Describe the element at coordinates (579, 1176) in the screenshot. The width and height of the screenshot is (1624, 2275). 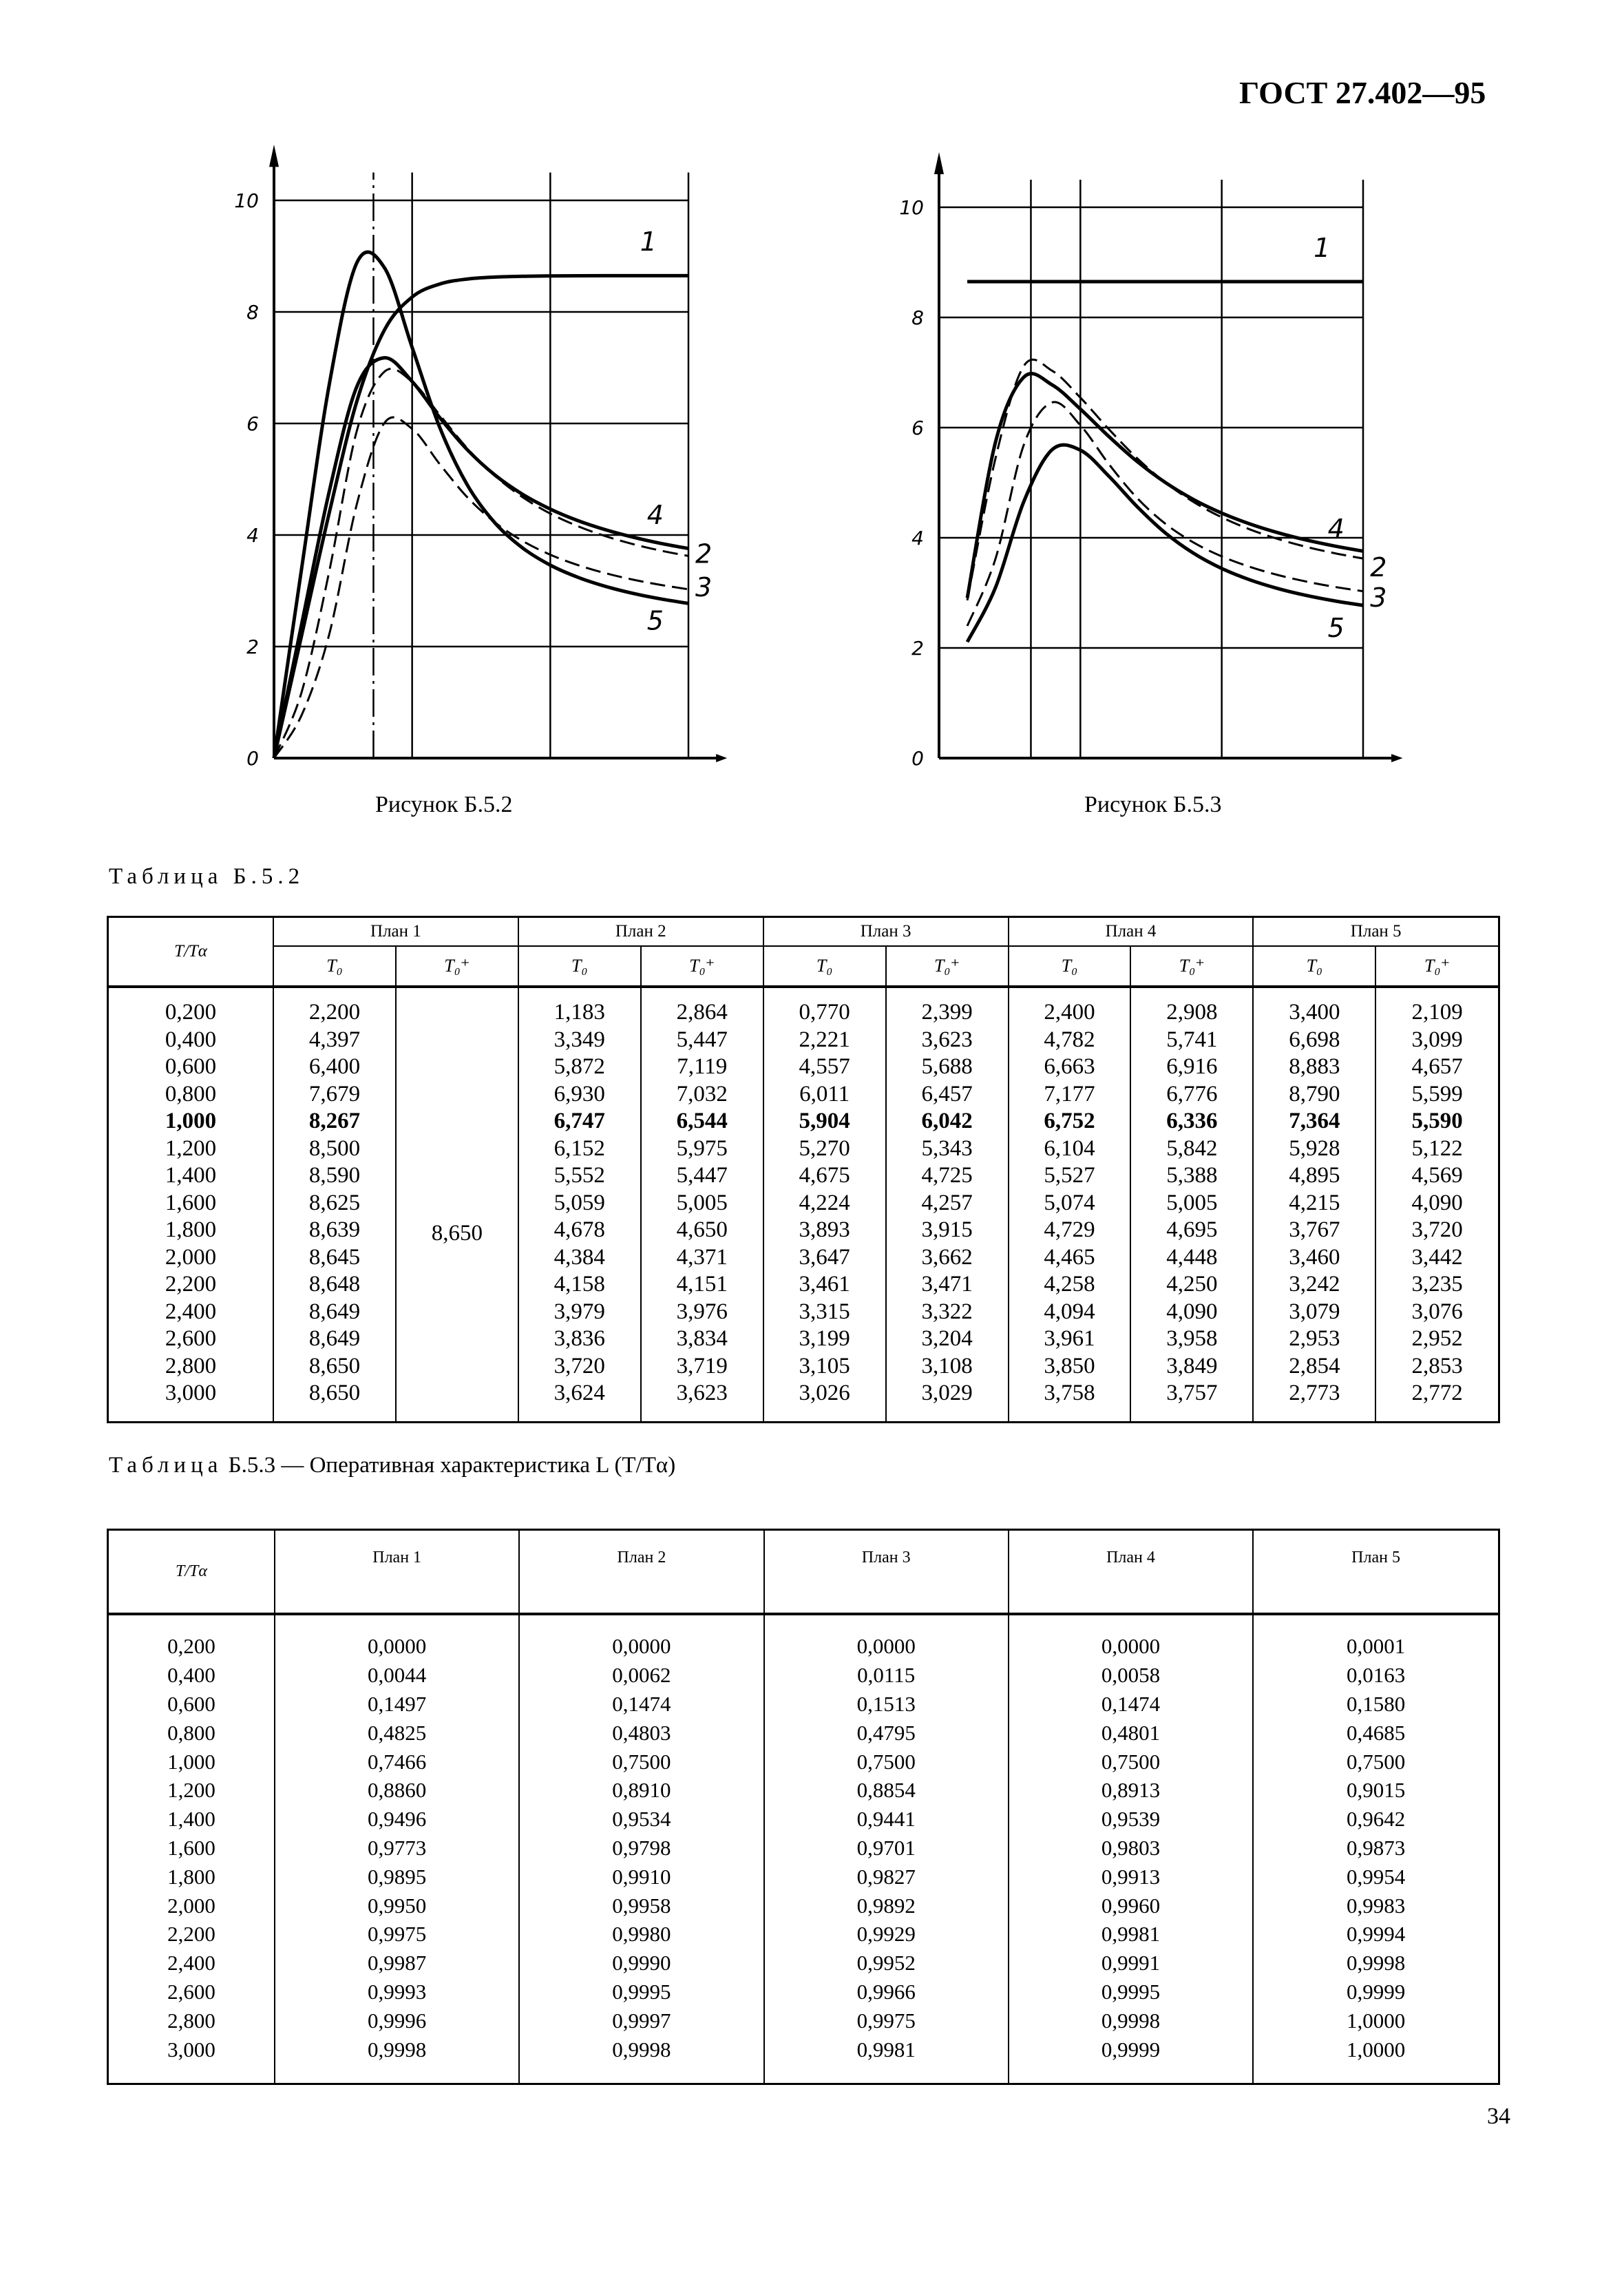
I see `cell-value: 5,552` at that location.